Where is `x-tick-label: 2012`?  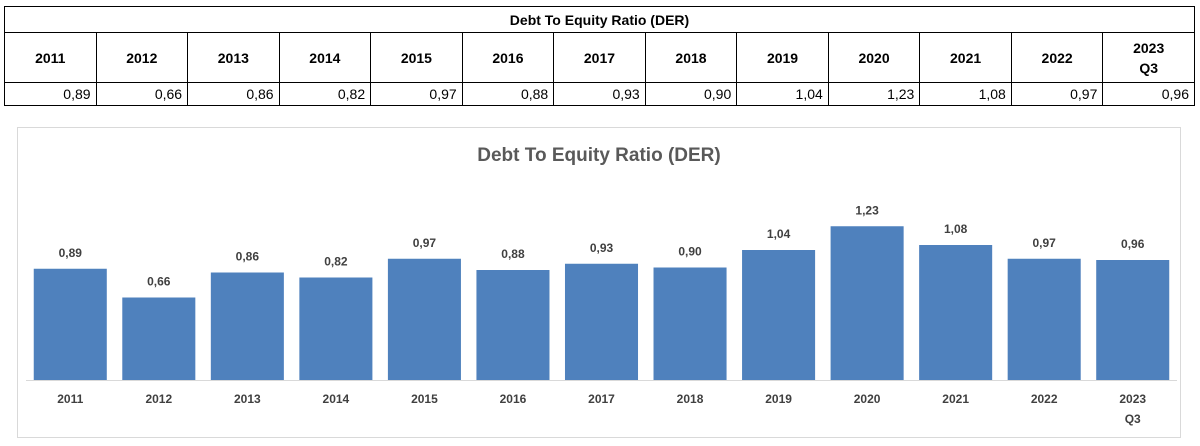 x-tick-label: 2012 is located at coordinates (158, 399).